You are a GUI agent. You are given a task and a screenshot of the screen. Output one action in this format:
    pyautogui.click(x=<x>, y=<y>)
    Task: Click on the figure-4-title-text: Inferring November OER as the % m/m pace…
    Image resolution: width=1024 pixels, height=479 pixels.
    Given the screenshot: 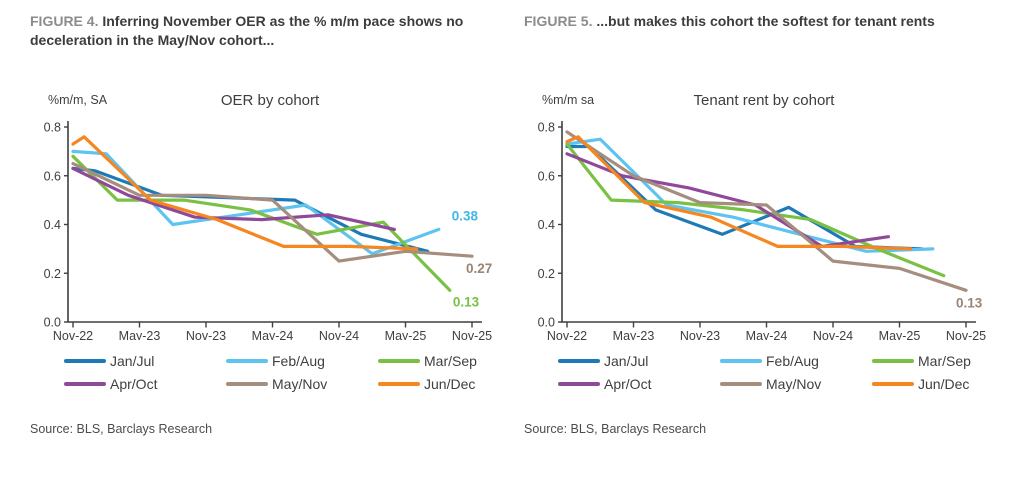 What is the action you would take?
    pyautogui.click(x=247, y=30)
    